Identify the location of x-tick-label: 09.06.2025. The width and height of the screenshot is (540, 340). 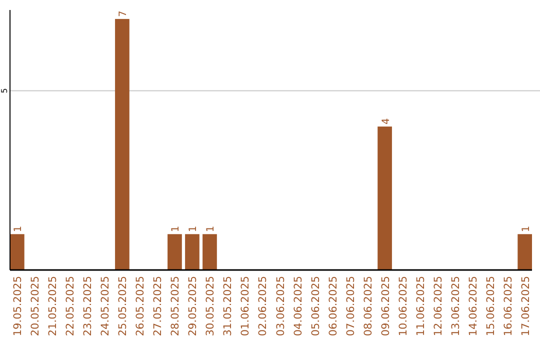
(386, 306).